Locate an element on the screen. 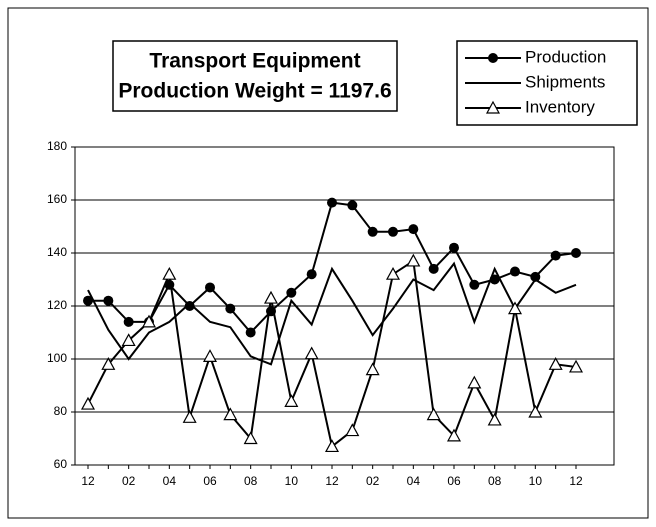 This screenshot has height=527, width=656. legend-label: Production is located at coordinates (565, 56).